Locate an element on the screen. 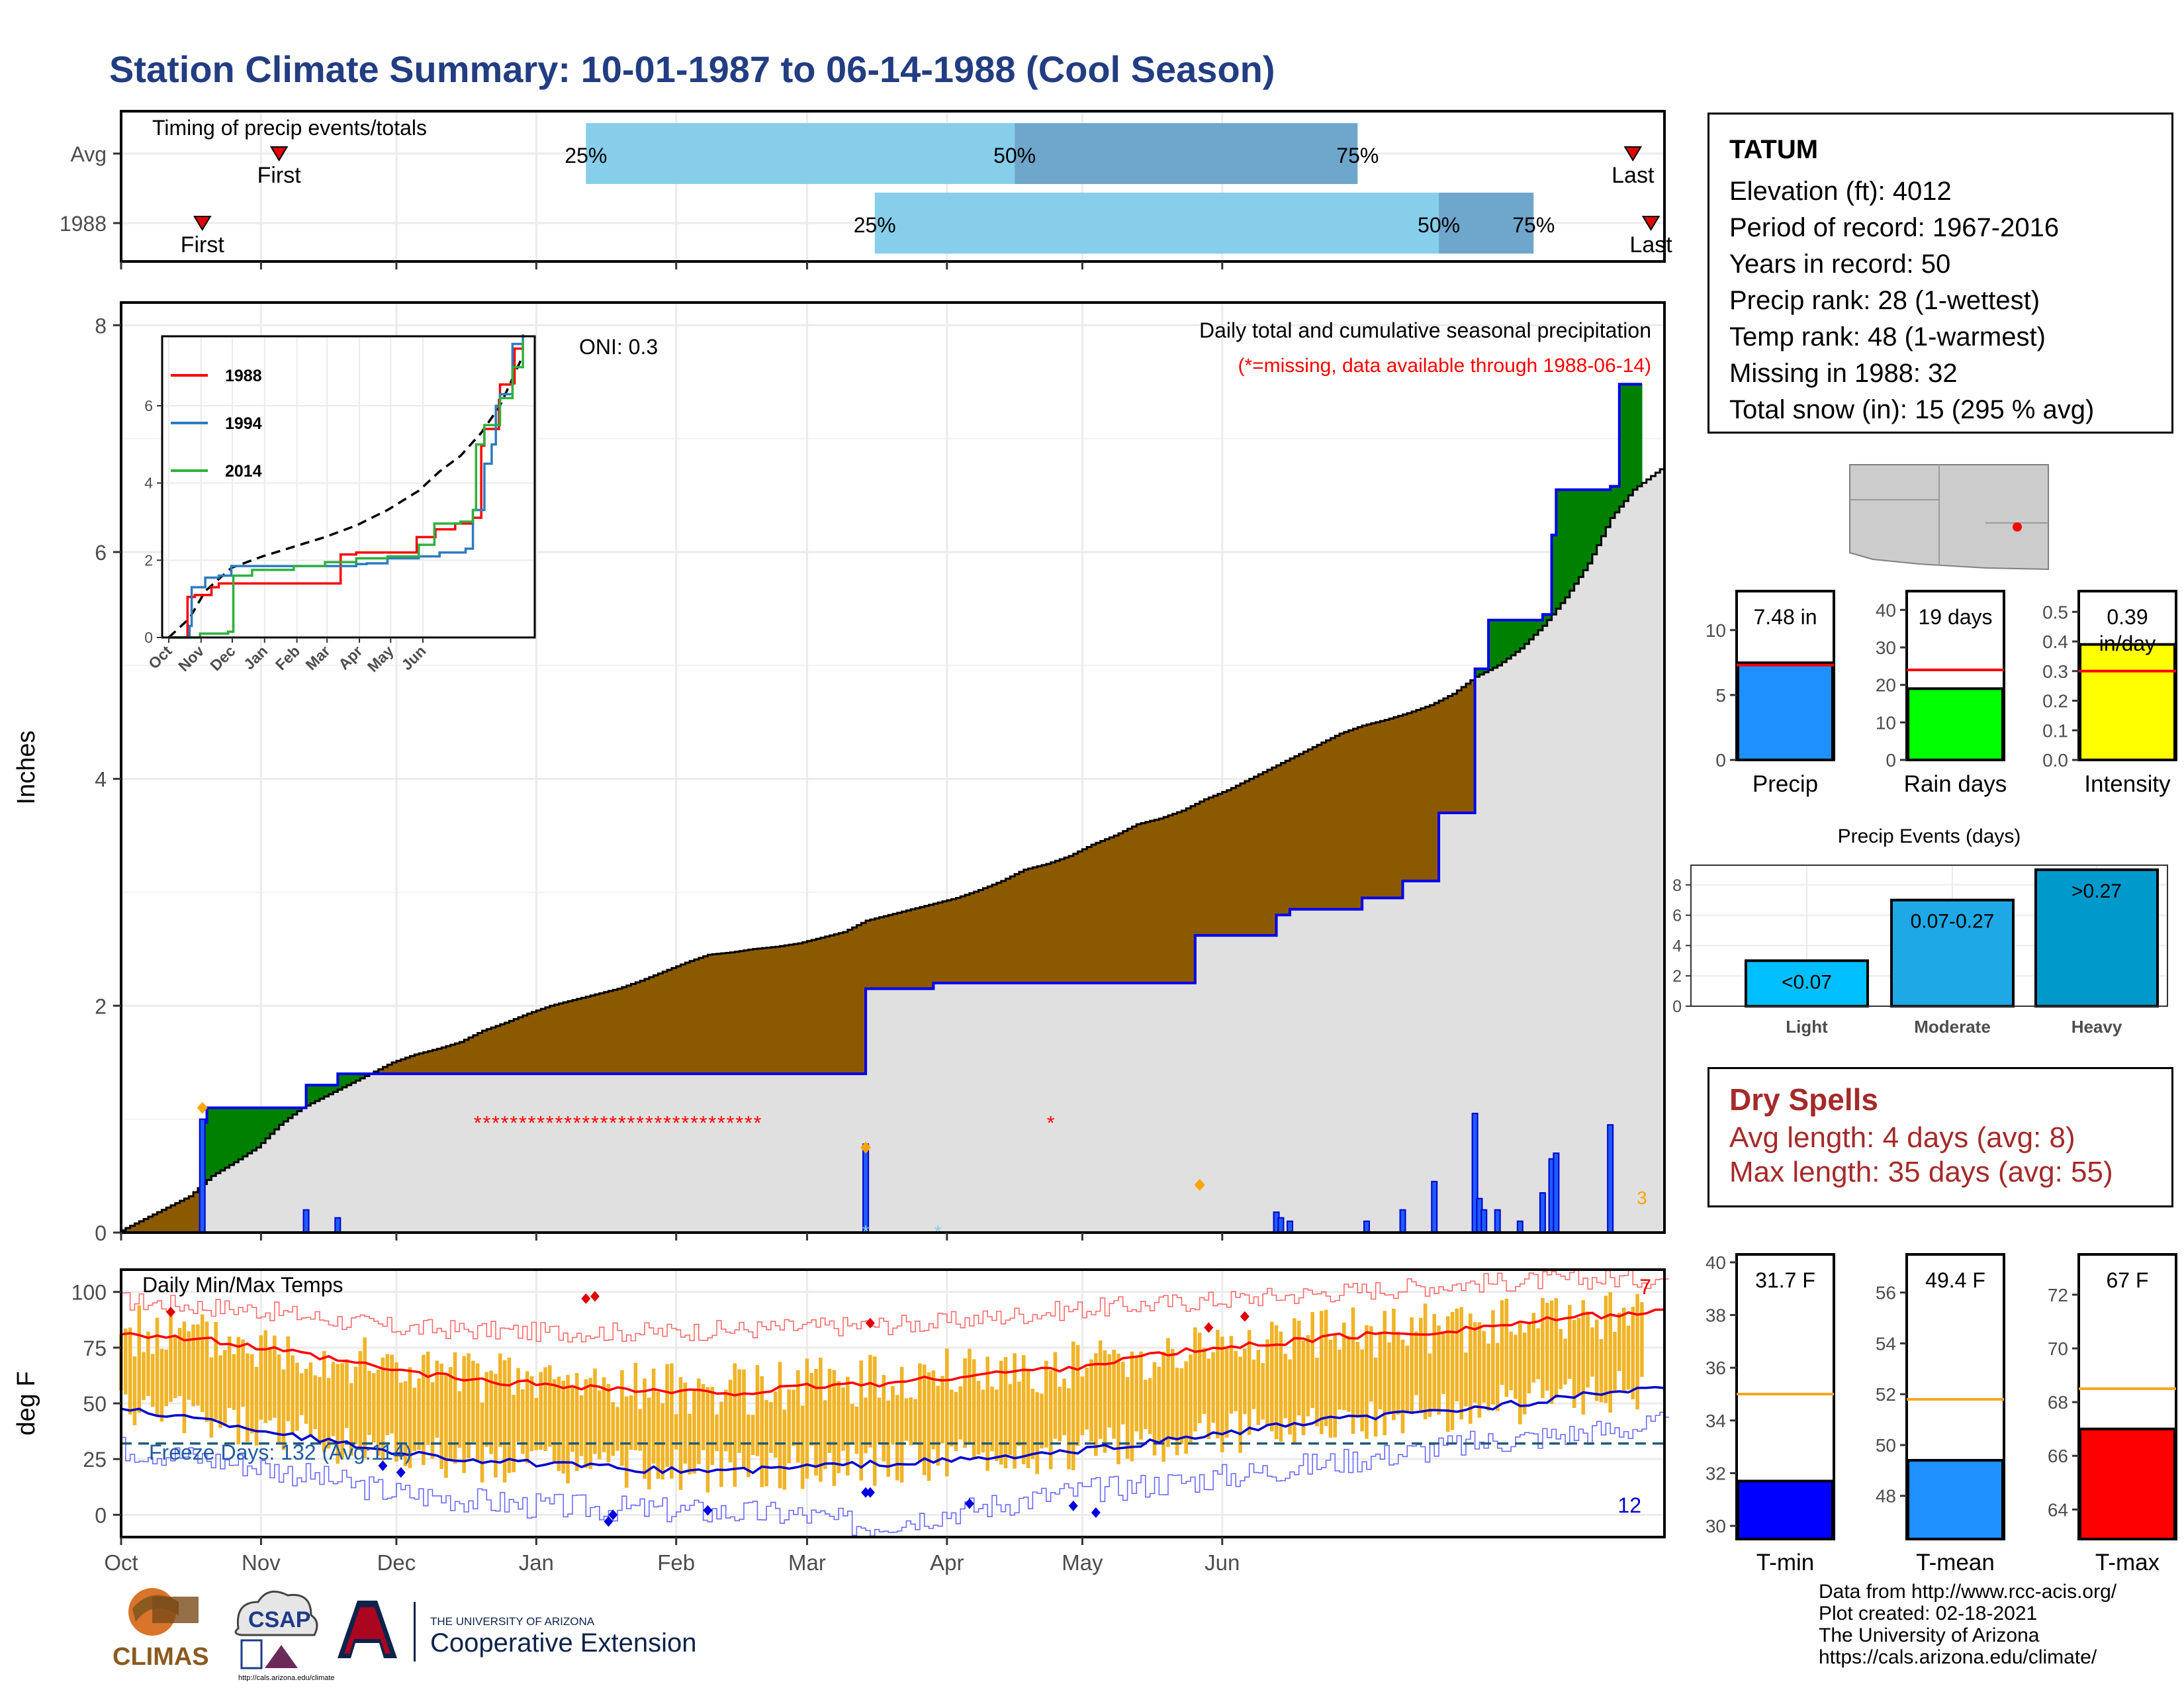  y-tick-label: 36 is located at coordinates (1716, 1368).